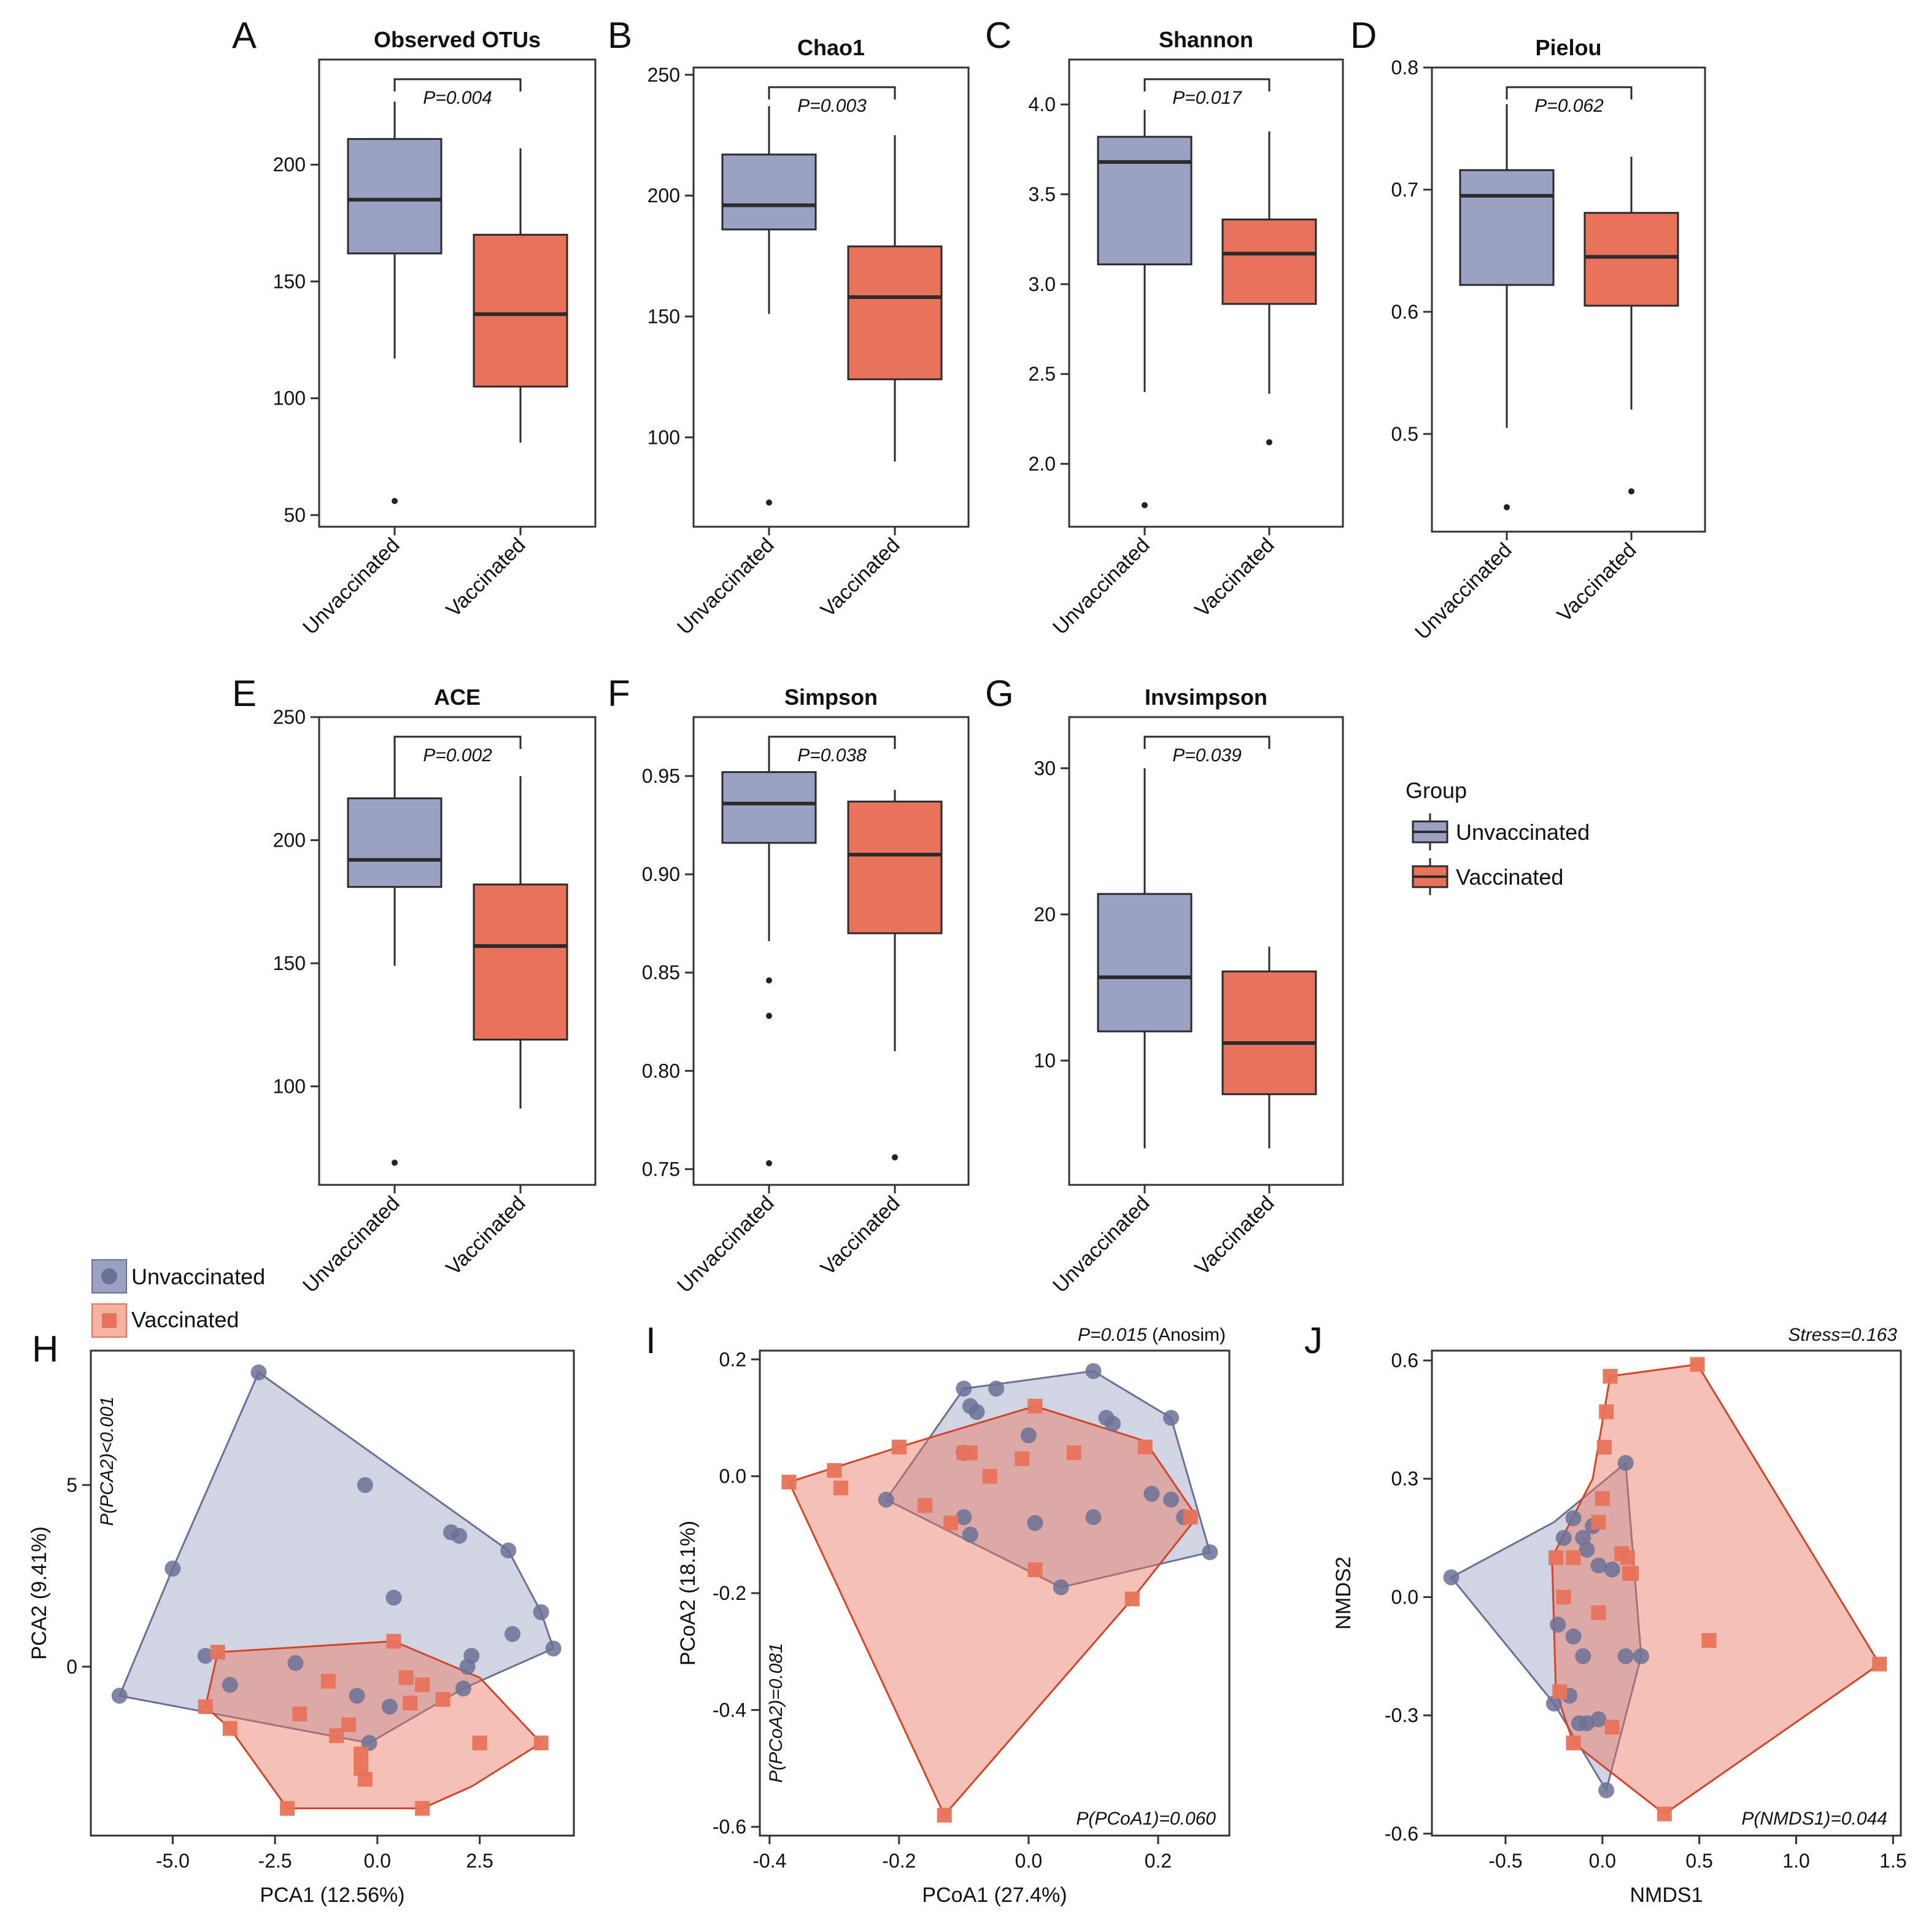  Describe the element at coordinates (457, 742) in the screenshot. I see `ace-significance-bracket` at that location.